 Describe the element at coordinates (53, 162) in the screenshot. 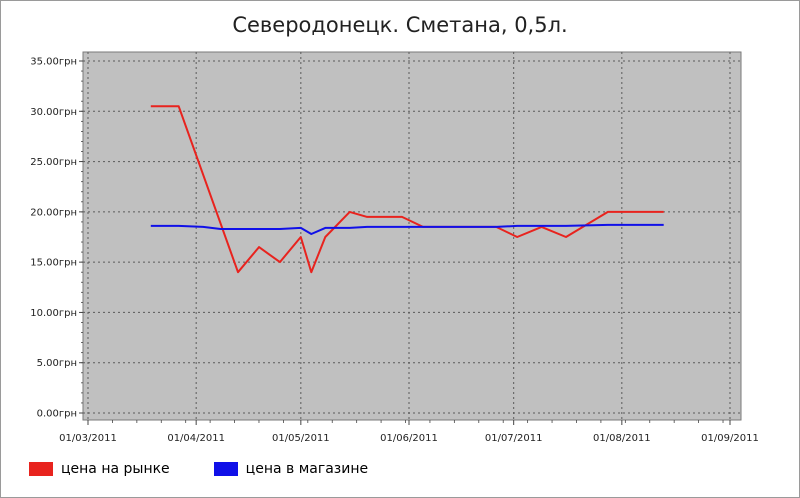

I see `y-tick-label: 25.00грн` at that location.